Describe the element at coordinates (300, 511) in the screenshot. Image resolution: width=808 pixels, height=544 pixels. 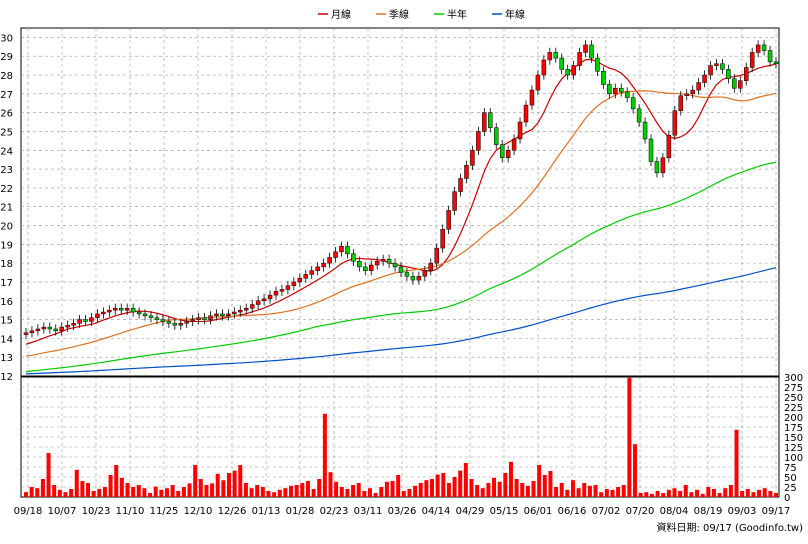
I see `x-tick-label: 01/28` at that location.